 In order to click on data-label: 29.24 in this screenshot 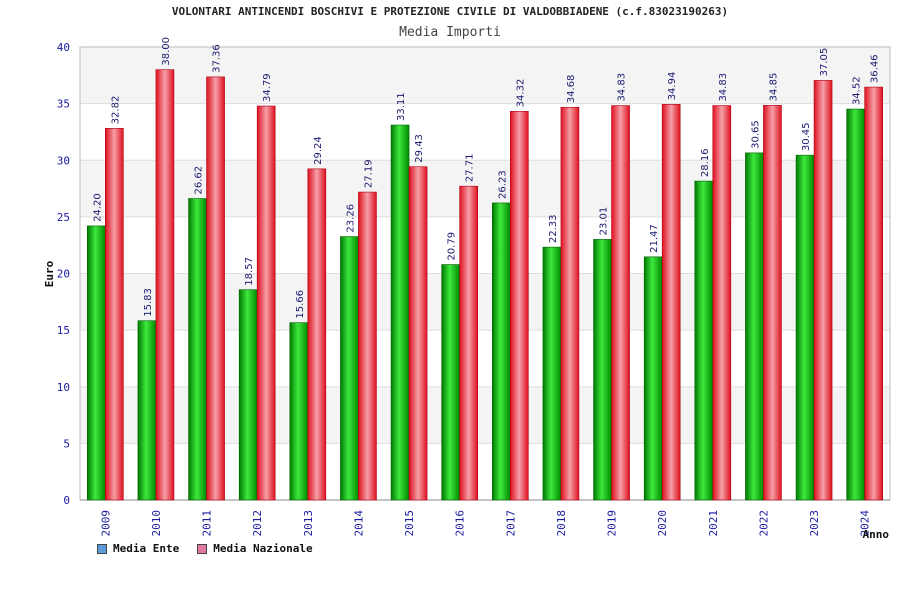, I will do `click(318, 150)`.